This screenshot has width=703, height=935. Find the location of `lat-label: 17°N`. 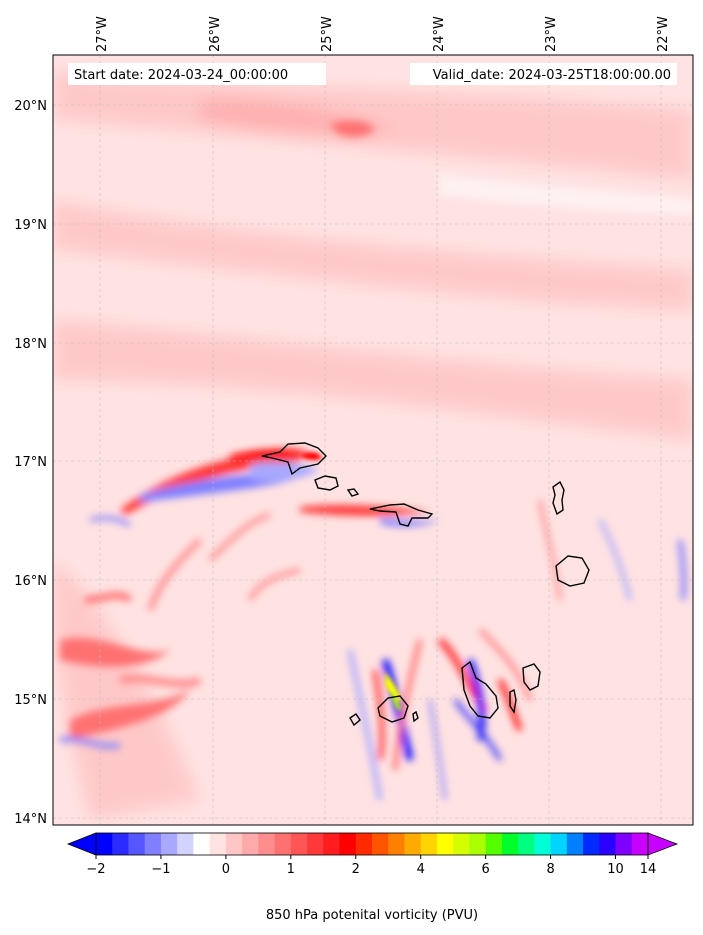

lat-label: 17°N is located at coordinates (30, 462).